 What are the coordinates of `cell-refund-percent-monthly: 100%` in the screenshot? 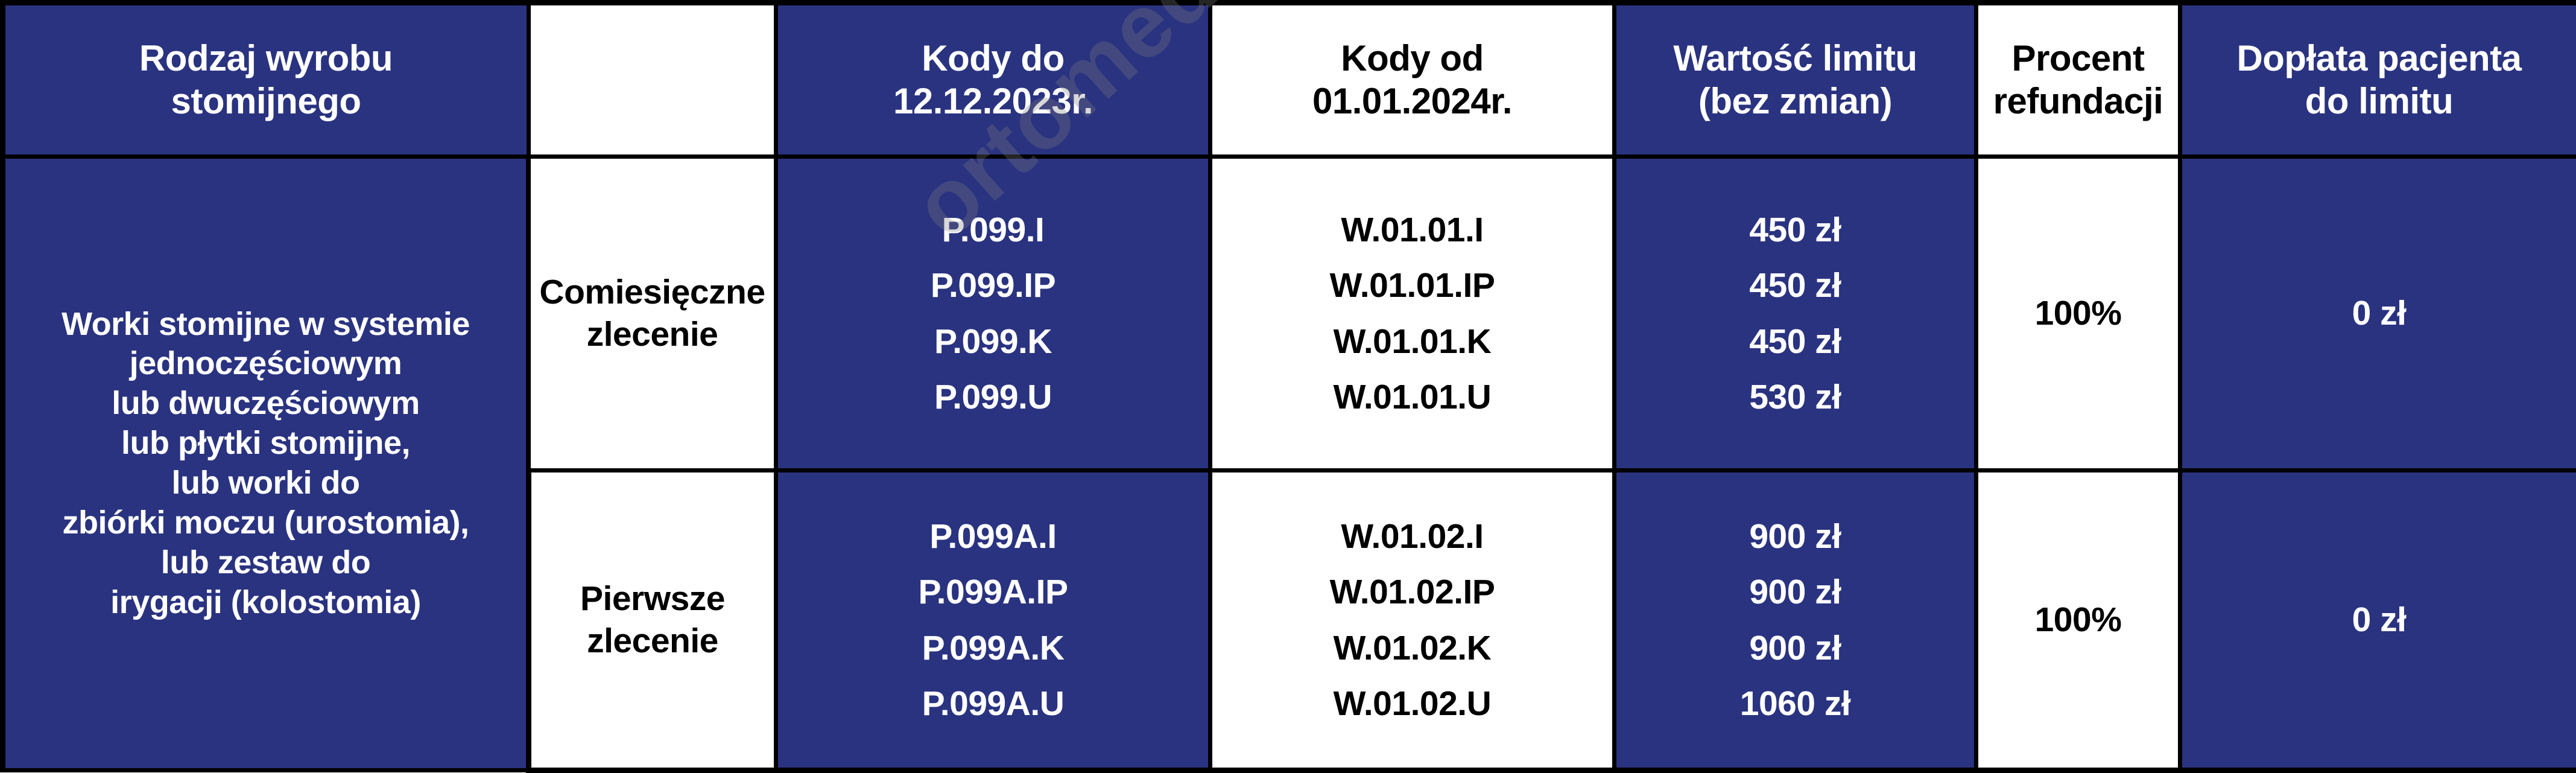 It's located at (2078, 314).